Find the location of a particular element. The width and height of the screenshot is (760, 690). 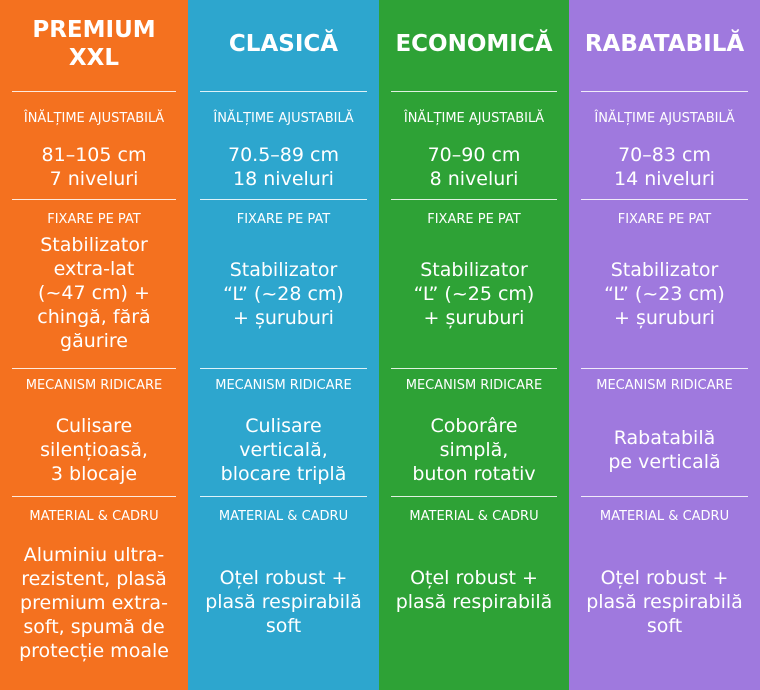

mechanism-value: Rabatabilă pe verticală is located at coordinates (664, 450).